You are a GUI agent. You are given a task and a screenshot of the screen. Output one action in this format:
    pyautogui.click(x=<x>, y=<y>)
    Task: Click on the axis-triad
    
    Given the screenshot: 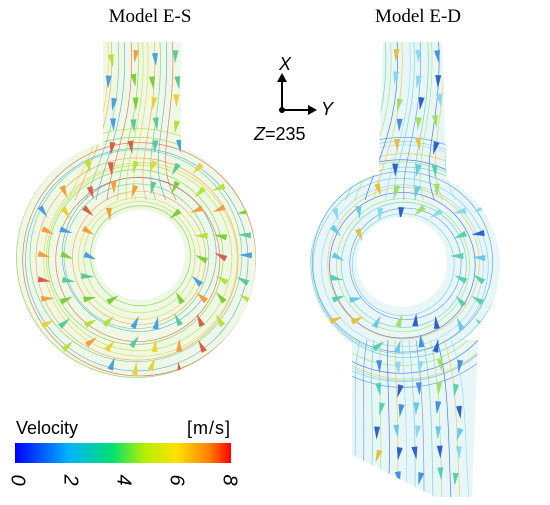 What is the action you would take?
    pyautogui.click(x=297, y=94)
    